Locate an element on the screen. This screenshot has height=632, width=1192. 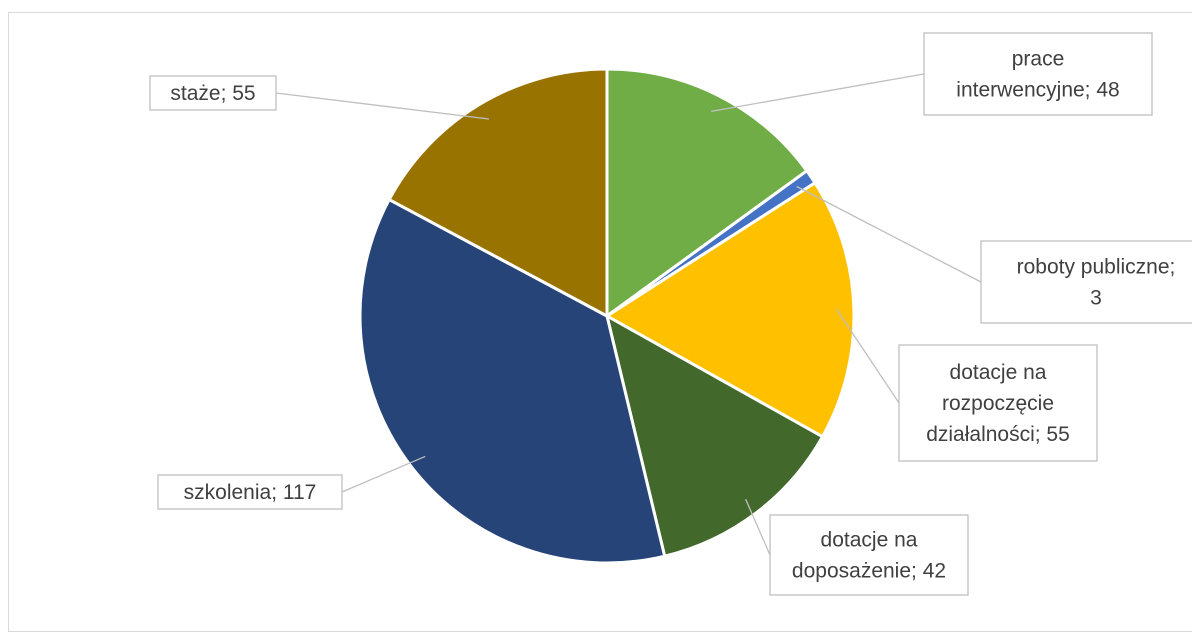
data-label-5: szkolenia; 117 is located at coordinates (250, 492).